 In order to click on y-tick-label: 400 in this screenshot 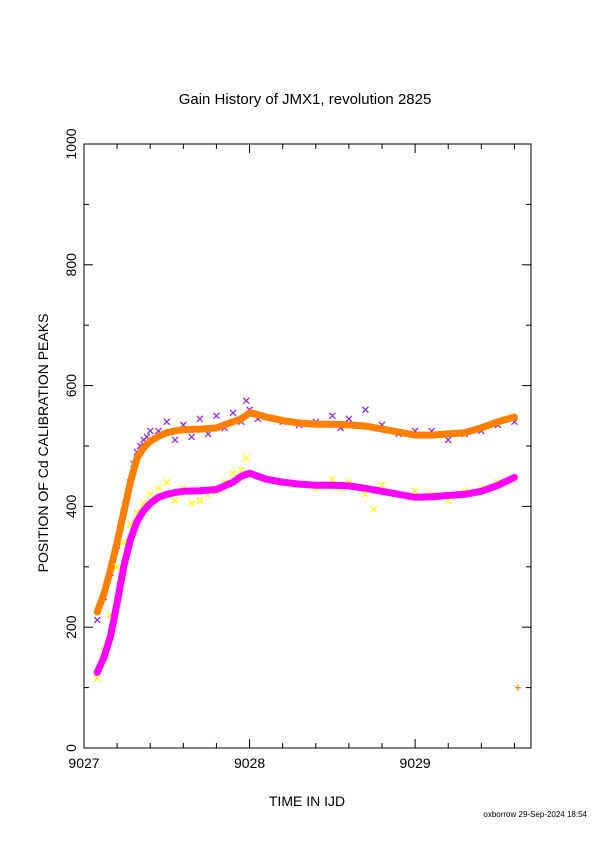, I will do `click(71, 507)`.